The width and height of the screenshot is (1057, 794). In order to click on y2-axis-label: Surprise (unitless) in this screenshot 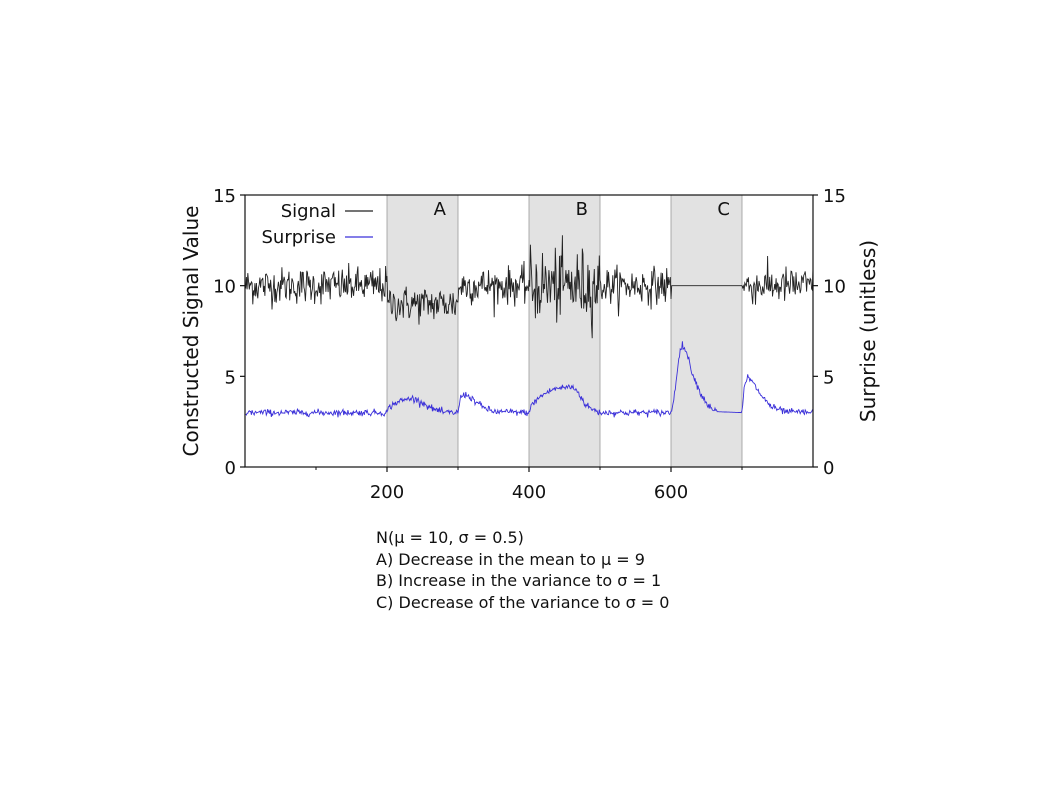, I will do `click(868, 331)`.